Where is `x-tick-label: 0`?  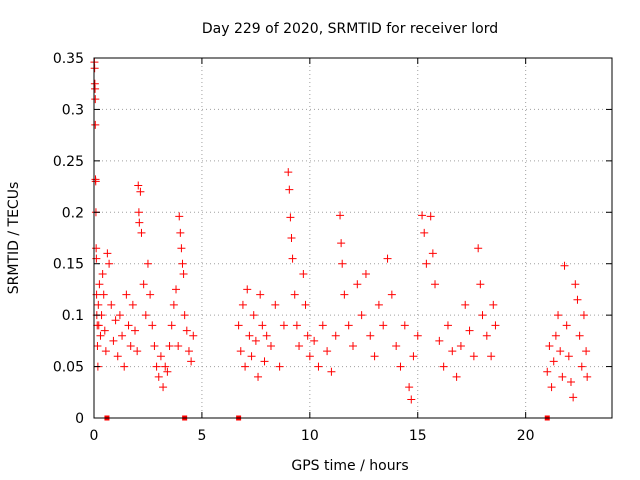
x-tick-label: 0 is located at coordinates (94, 436).